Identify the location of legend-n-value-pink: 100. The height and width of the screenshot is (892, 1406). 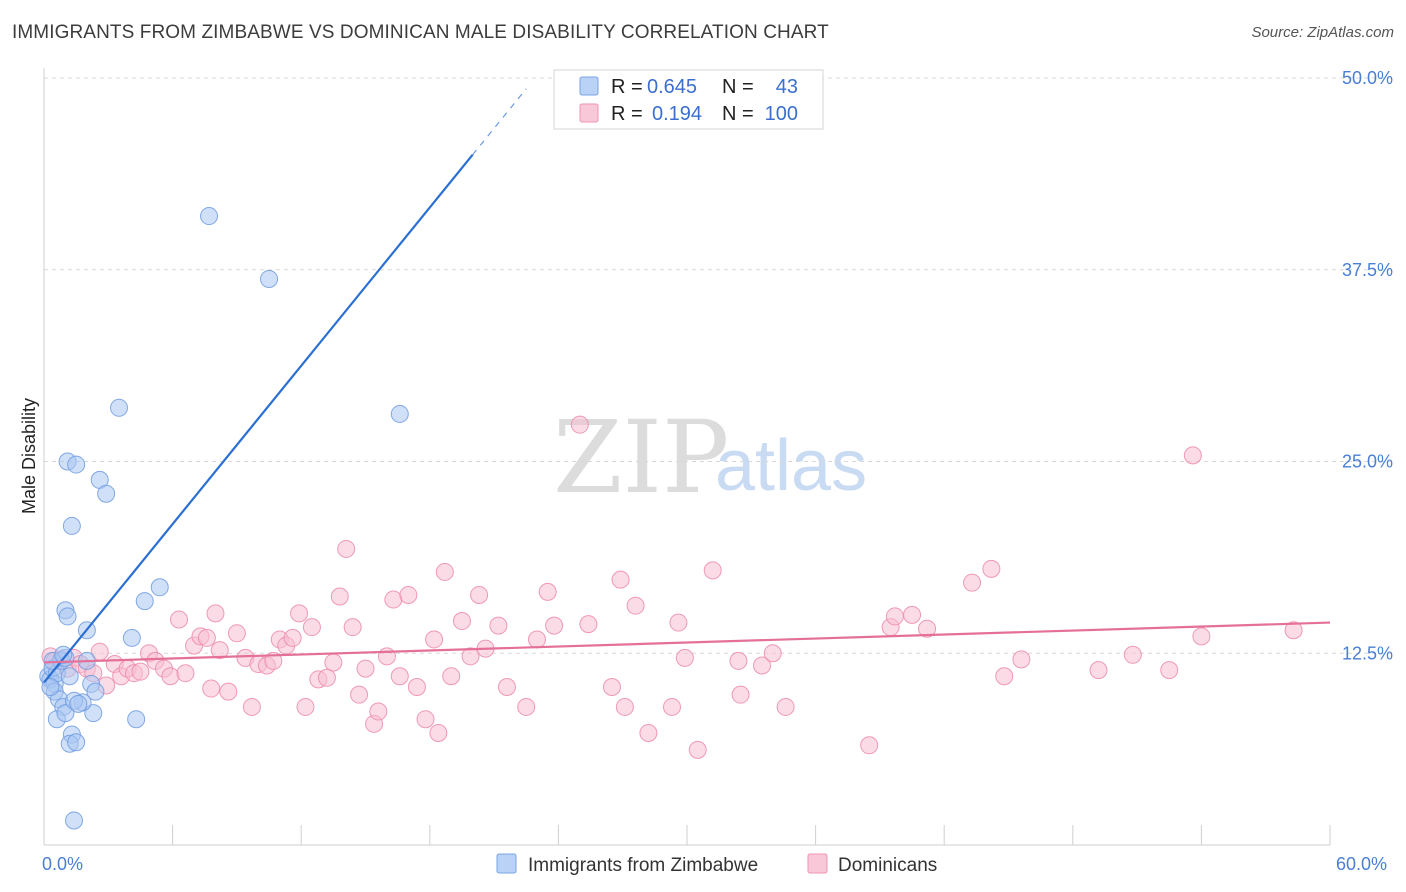
(781, 114).